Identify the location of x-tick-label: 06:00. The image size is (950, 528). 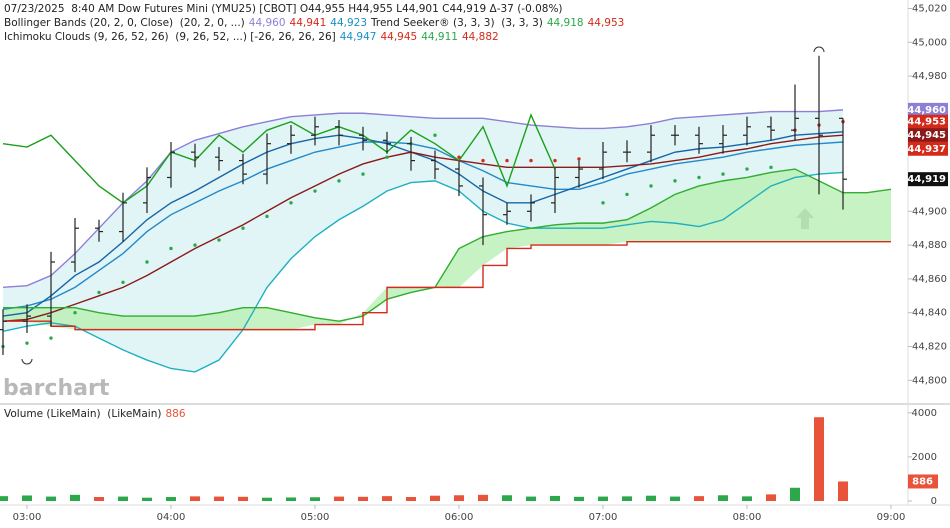
(459, 517).